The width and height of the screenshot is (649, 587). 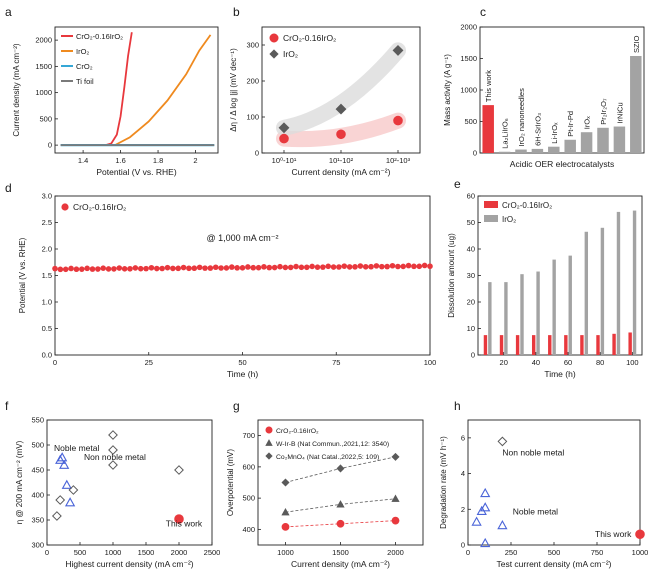 I want to click on x-tick-label-b: 10²-10³, so click(x=398, y=160).